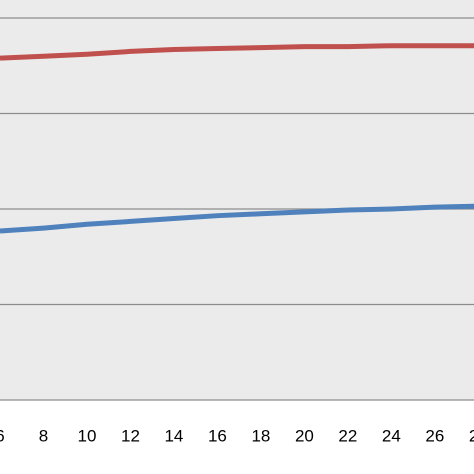  Describe the element at coordinates (434, 435) in the screenshot. I see `x-tick-label: 26` at that location.